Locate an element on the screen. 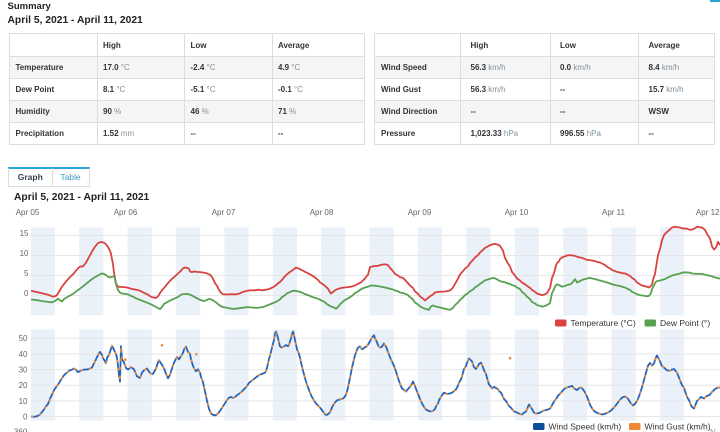 The height and width of the screenshot is (432, 720). svg-text: Apr 11 is located at coordinates (614, 212).